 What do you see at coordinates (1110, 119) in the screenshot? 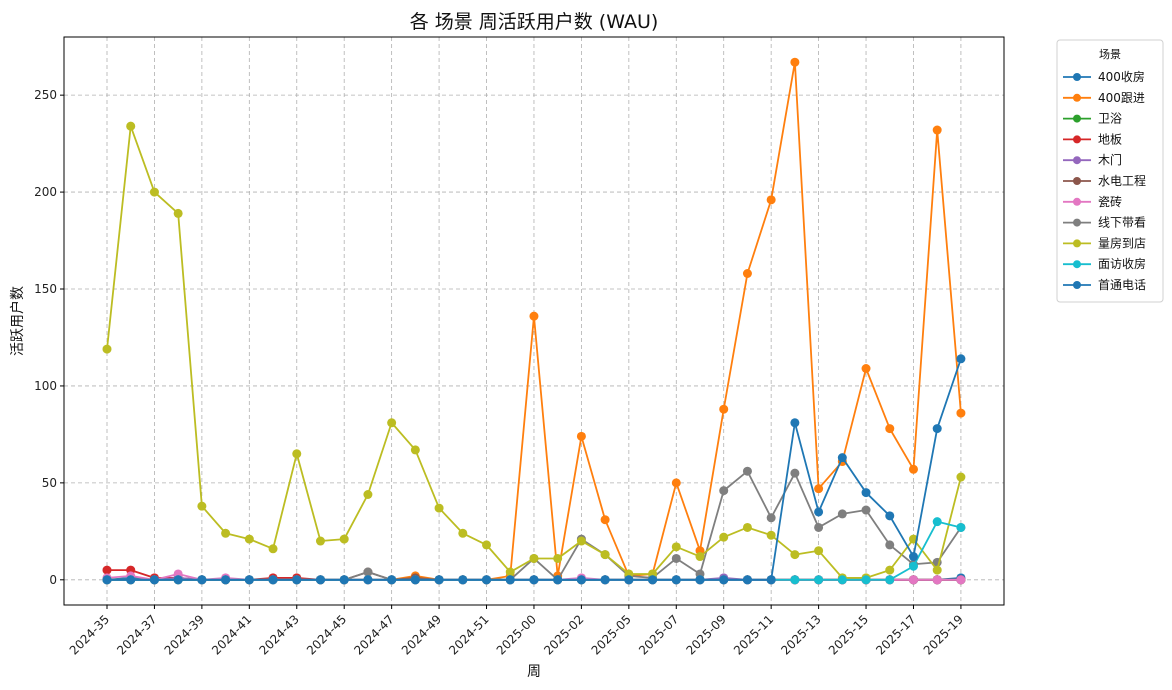
I see `legend-entry-label: 卫浴` at bounding box center [1110, 119].